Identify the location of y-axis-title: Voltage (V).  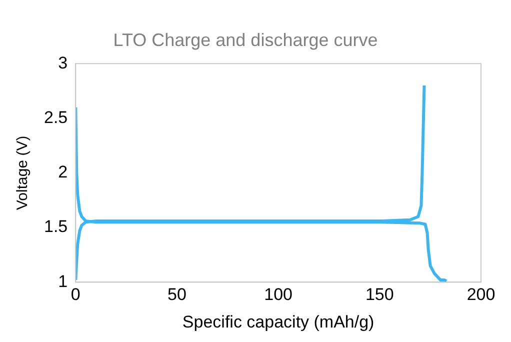
(23, 173).